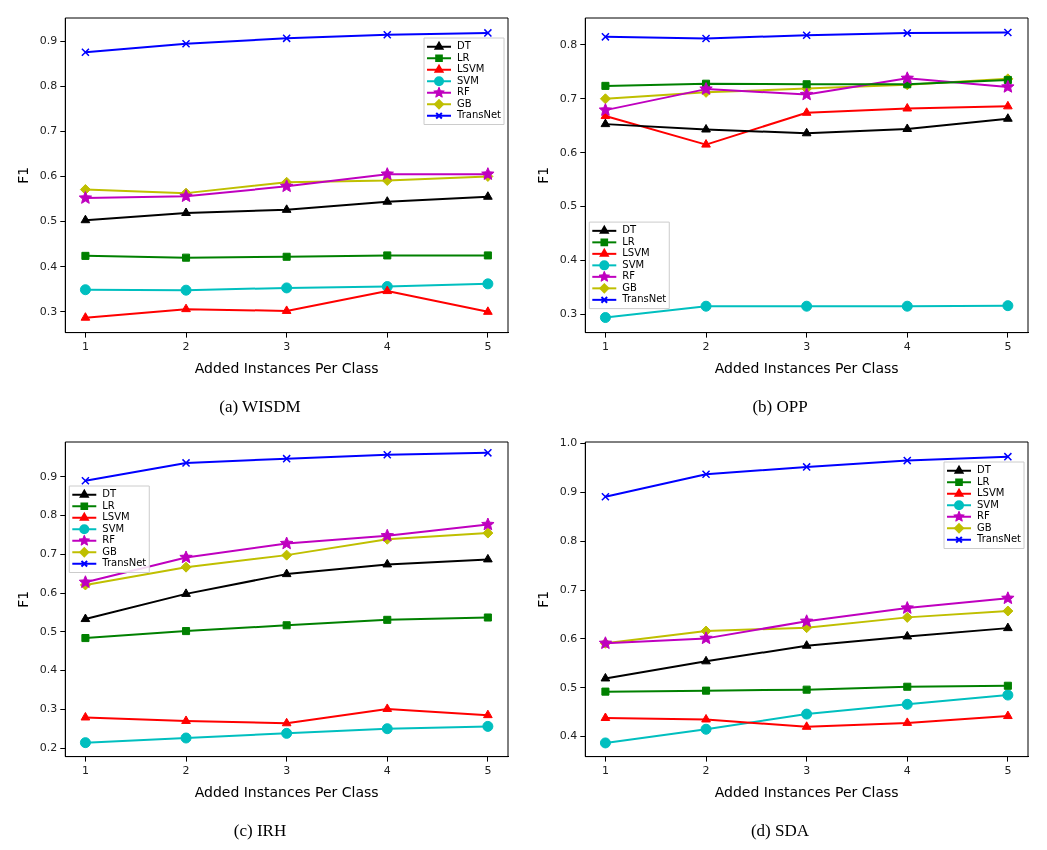  What do you see at coordinates (780, 831) in the screenshot?
I see `text: (d) SDA` at bounding box center [780, 831].